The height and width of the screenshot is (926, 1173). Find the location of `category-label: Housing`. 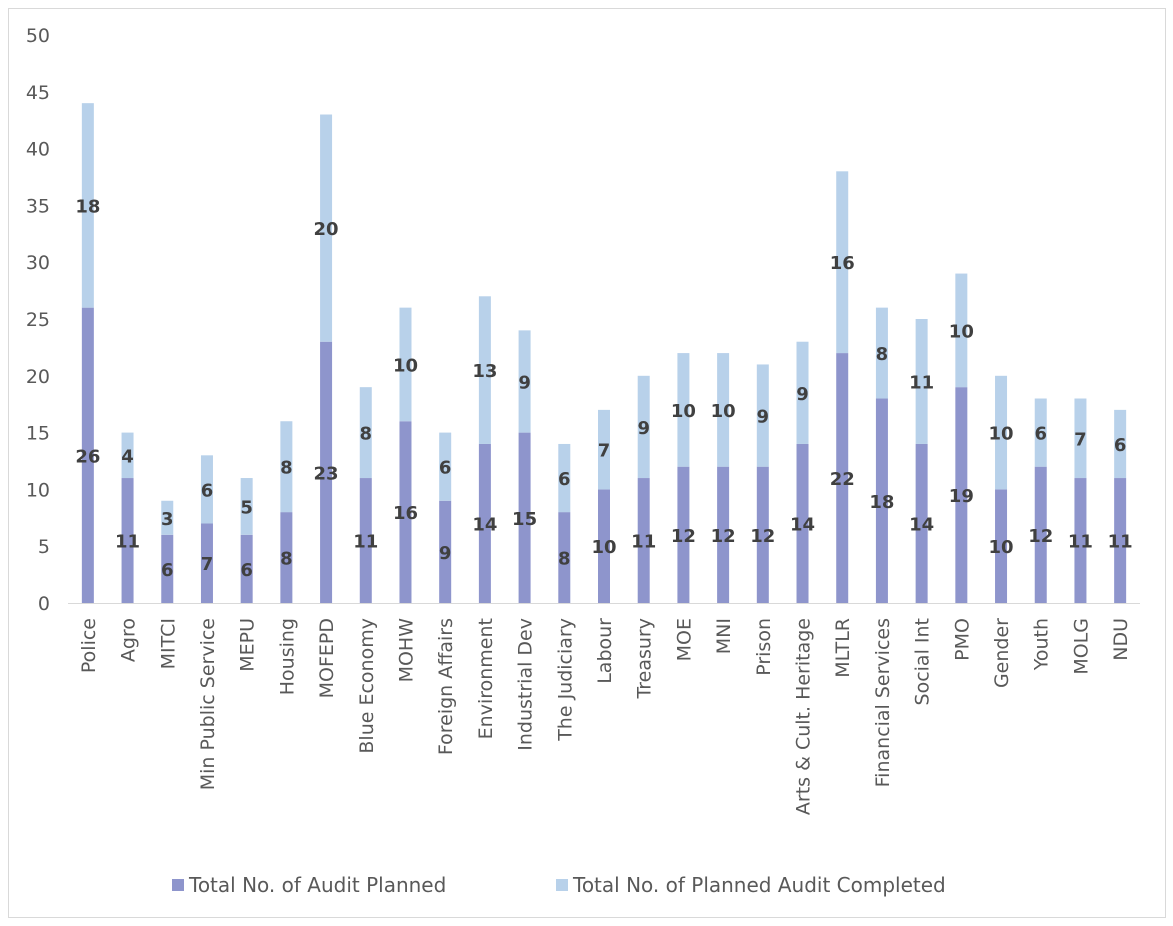

category-label: Housing is located at coordinates (287, 656).